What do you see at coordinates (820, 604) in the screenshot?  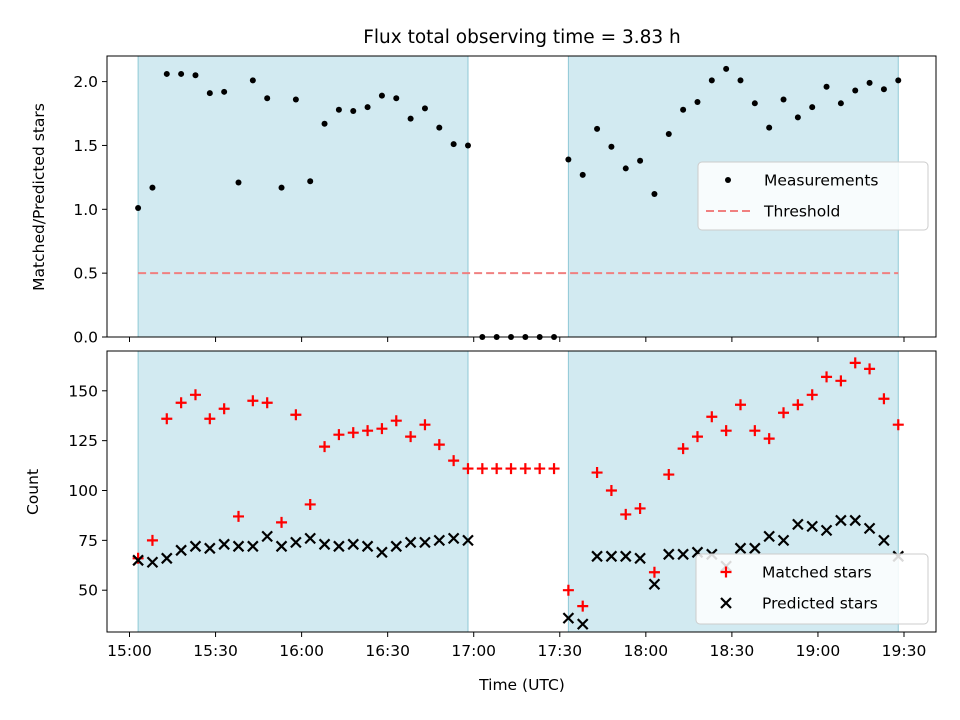 I see `predicted-stars-legend-label: Predicted stars` at bounding box center [820, 604].